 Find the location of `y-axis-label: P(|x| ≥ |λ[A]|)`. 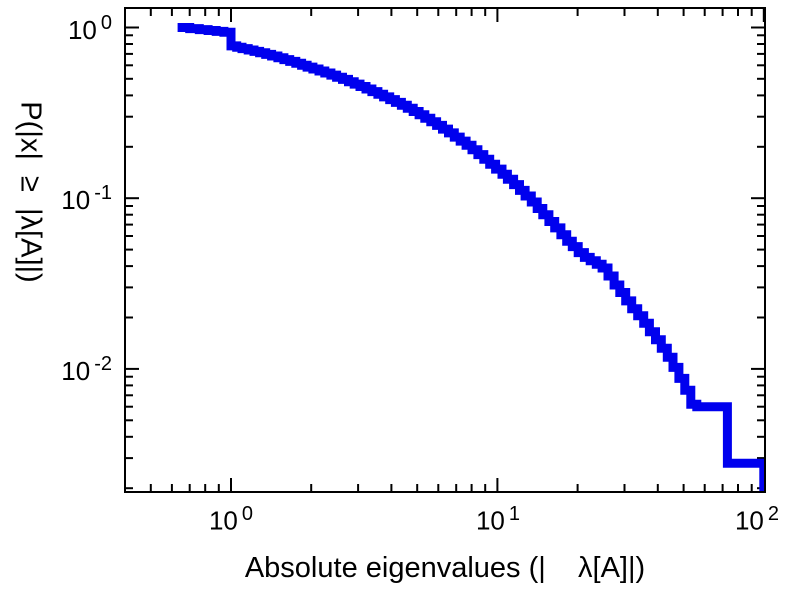

y-axis-label: P(|x| ≥ |λ[A]|) is located at coordinates (30, 192).